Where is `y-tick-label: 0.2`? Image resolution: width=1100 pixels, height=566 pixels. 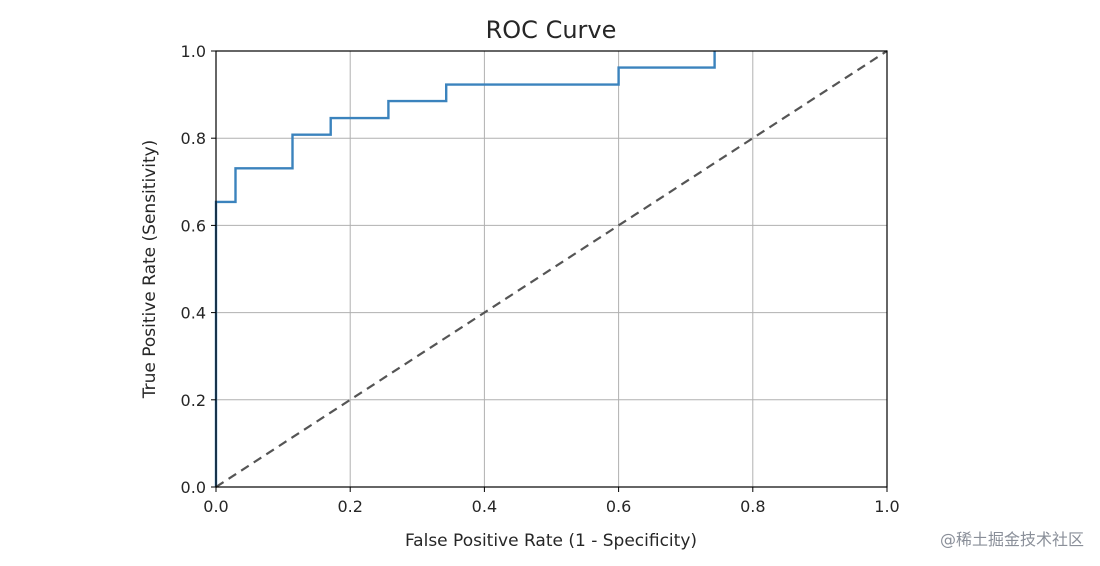 y-tick-label: 0.2 is located at coordinates (193, 400).